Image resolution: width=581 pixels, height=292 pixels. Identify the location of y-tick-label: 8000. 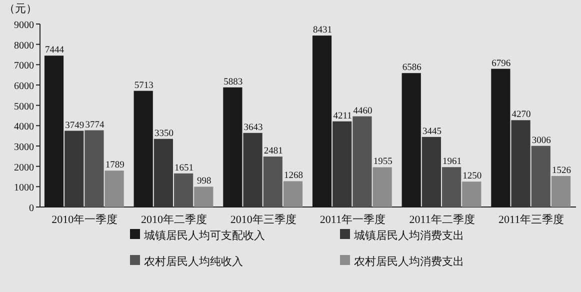
(24, 46).